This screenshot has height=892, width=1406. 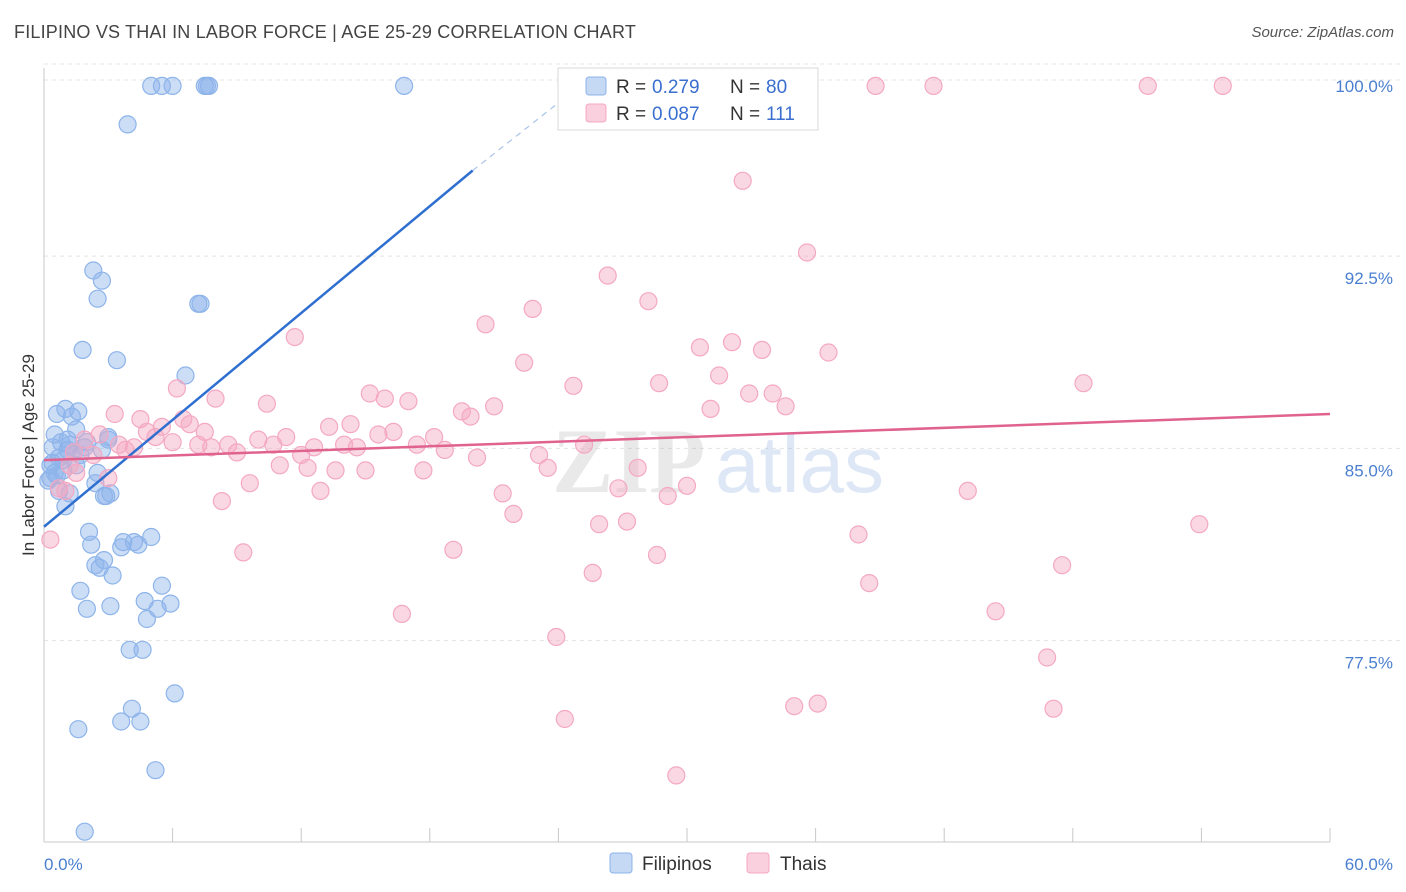 What do you see at coordinates (28, 455) in the screenshot?
I see `y-axis-title: In Labor Force | Age 25-29` at bounding box center [28, 455].